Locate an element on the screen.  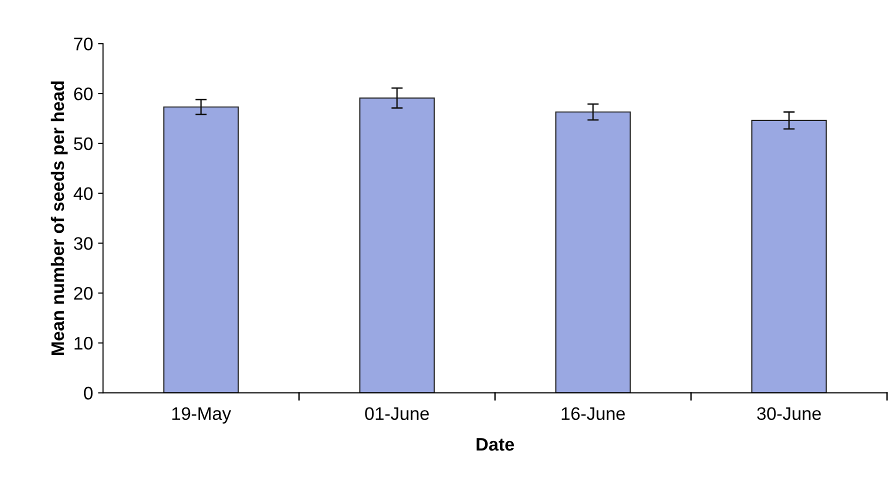
y-tick-label: 30 is located at coordinates (83, 243).